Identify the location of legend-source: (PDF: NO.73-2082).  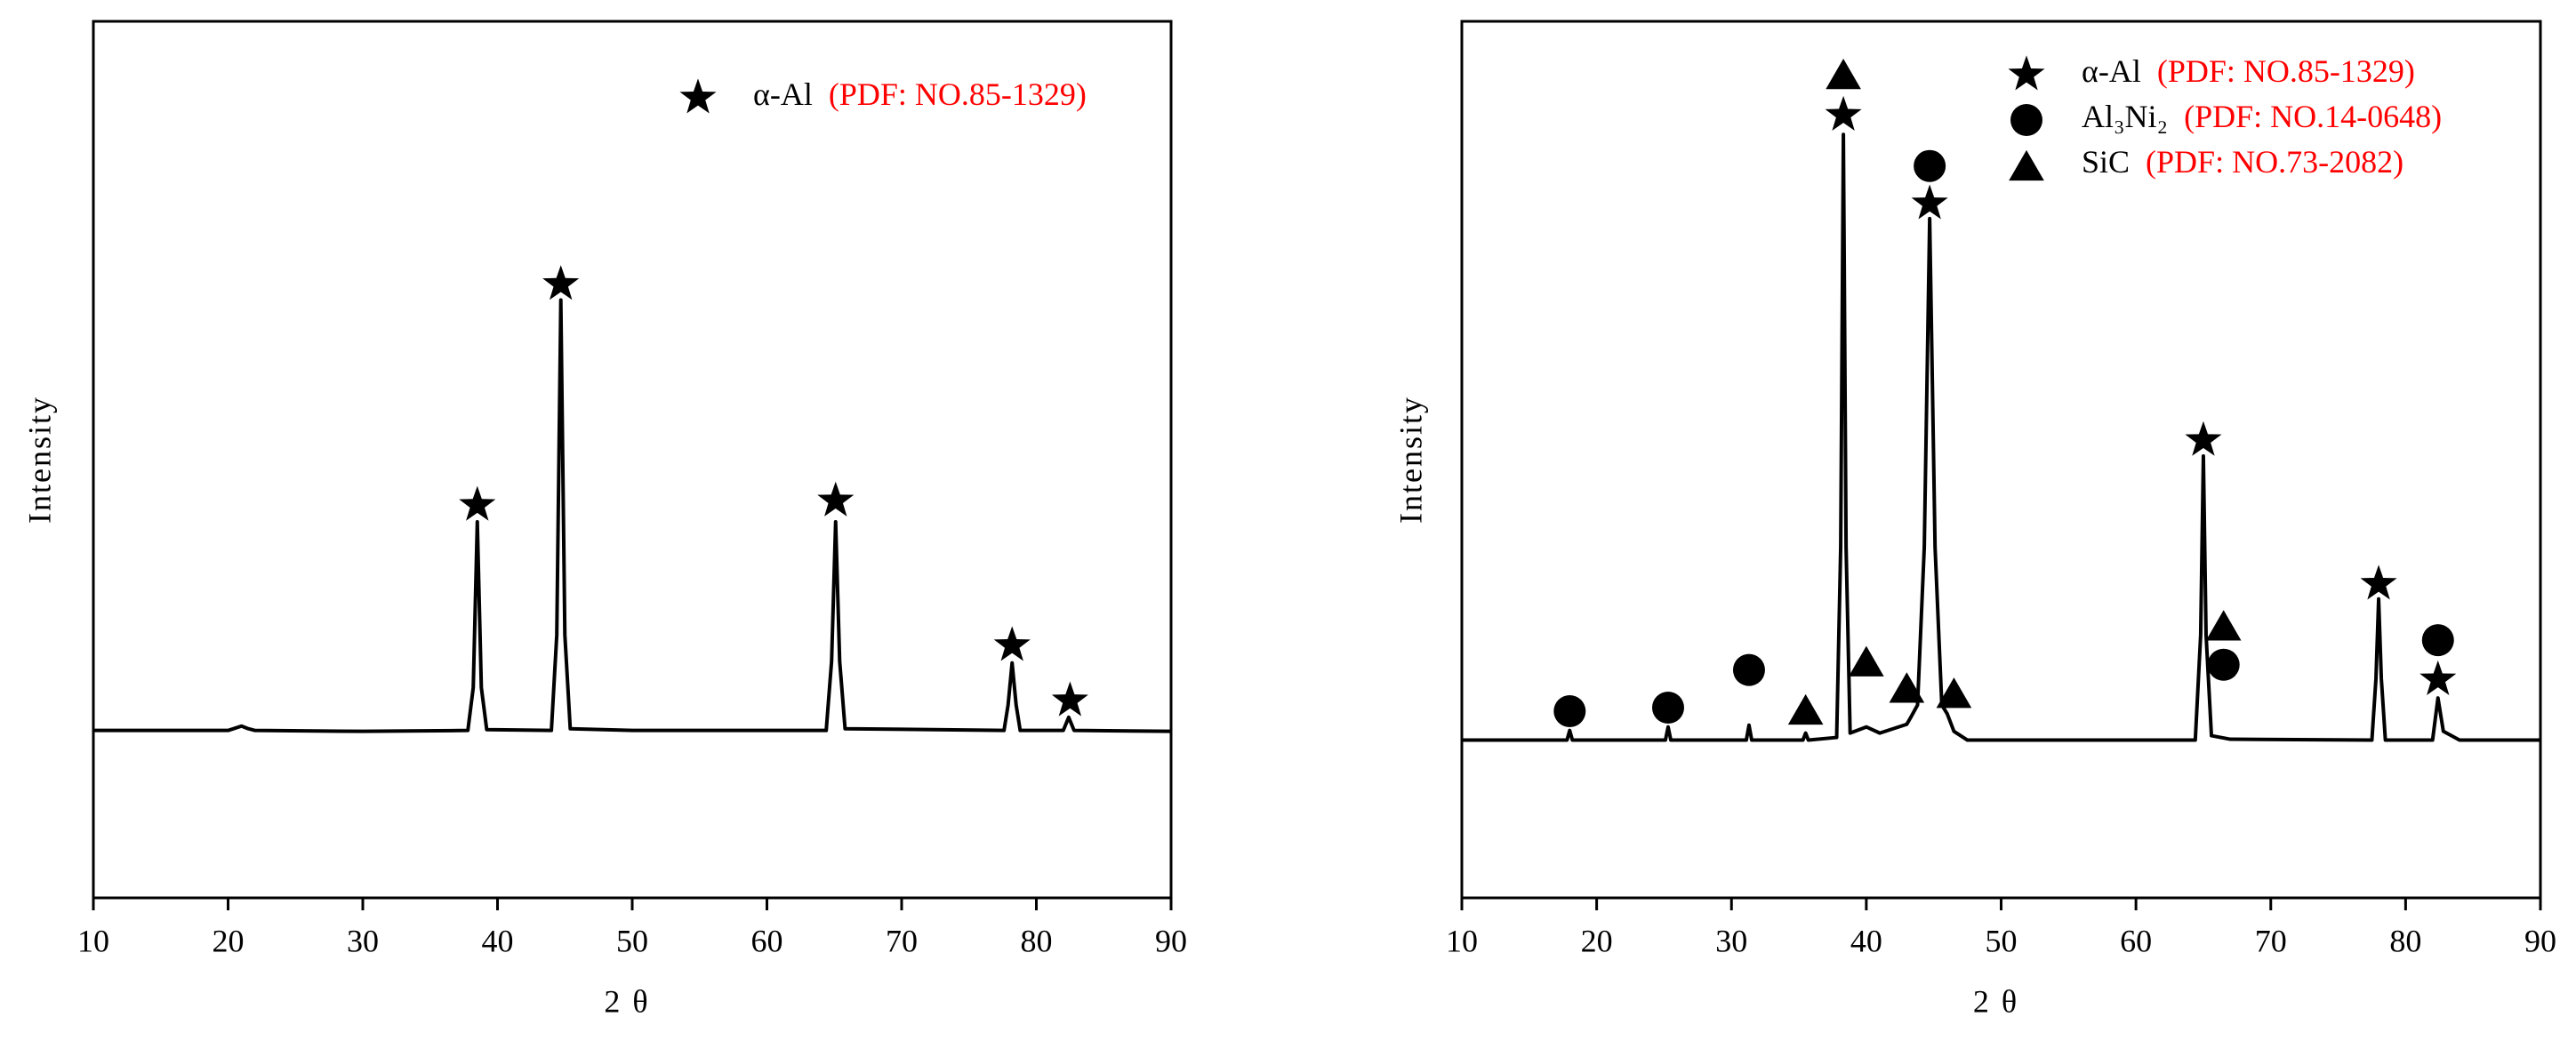
(2274, 162).